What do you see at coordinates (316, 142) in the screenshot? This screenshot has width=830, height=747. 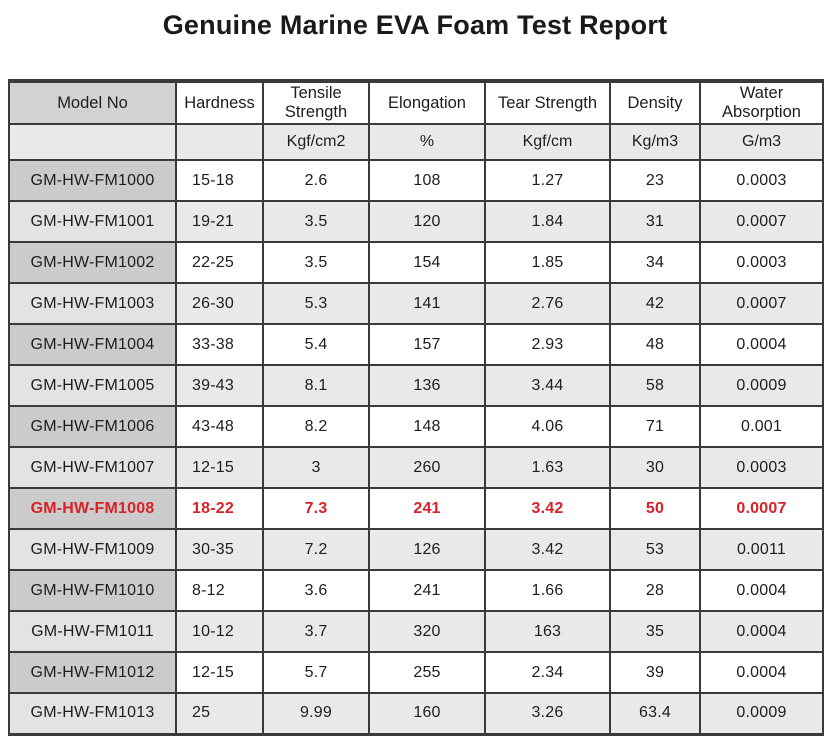 I see `unit-cell-tensile: Kgf/cm2` at bounding box center [316, 142].